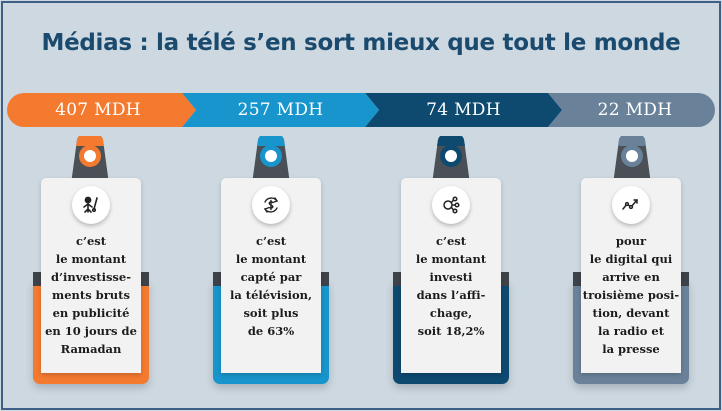 The height and width of the screenshot is (411, 722). Describe the element at coordinates (463, 110) in the screenshot. I see `amount-label-3: 74 MDH` at that location.